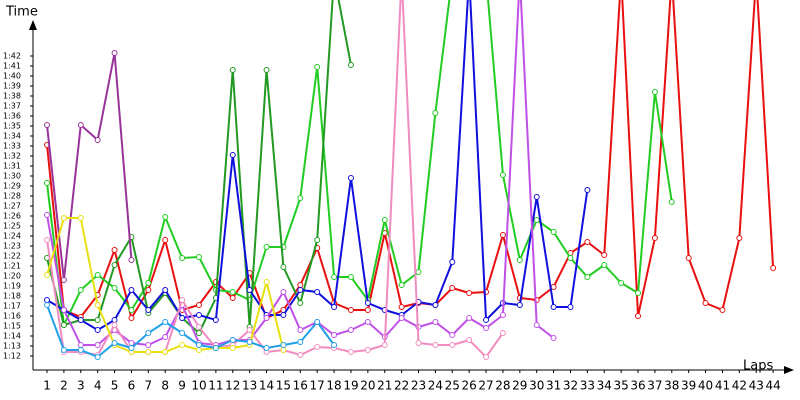 The width and height of the screenshot is (800, 400). What do you see at coordinates (115, 386) in the screenshot?
I see `x-tick-label: 5` at bounding box center [115, 386].